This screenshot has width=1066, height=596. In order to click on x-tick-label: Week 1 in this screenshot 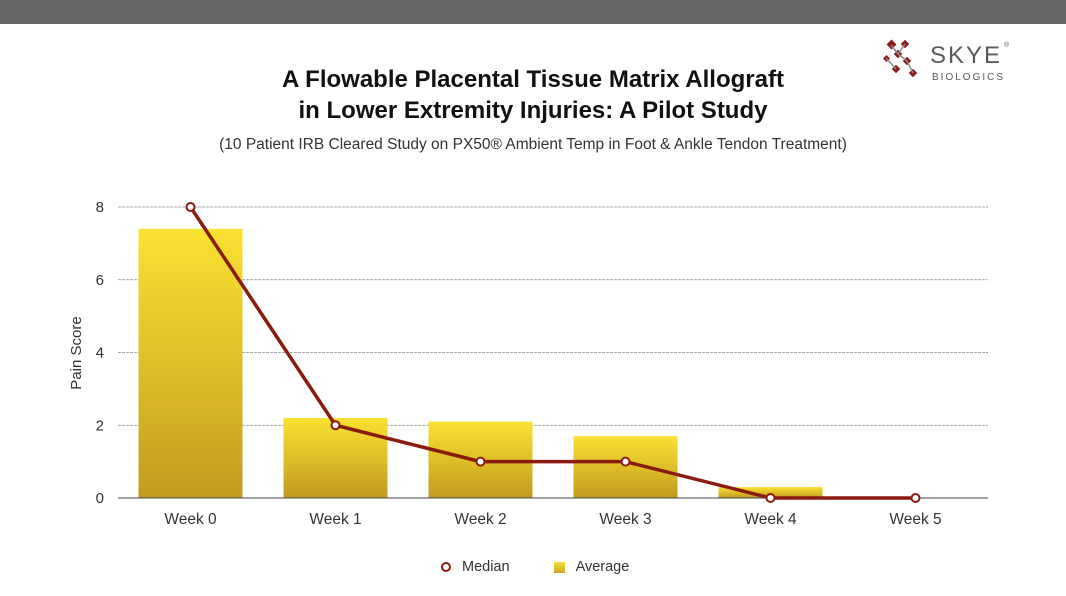, I will do `click(335, 519)`.